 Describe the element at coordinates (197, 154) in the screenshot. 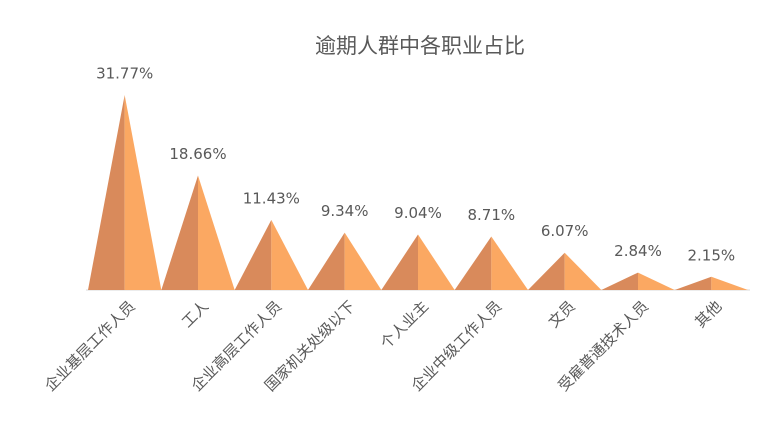

I see `value-label: 18.66%` at that location.